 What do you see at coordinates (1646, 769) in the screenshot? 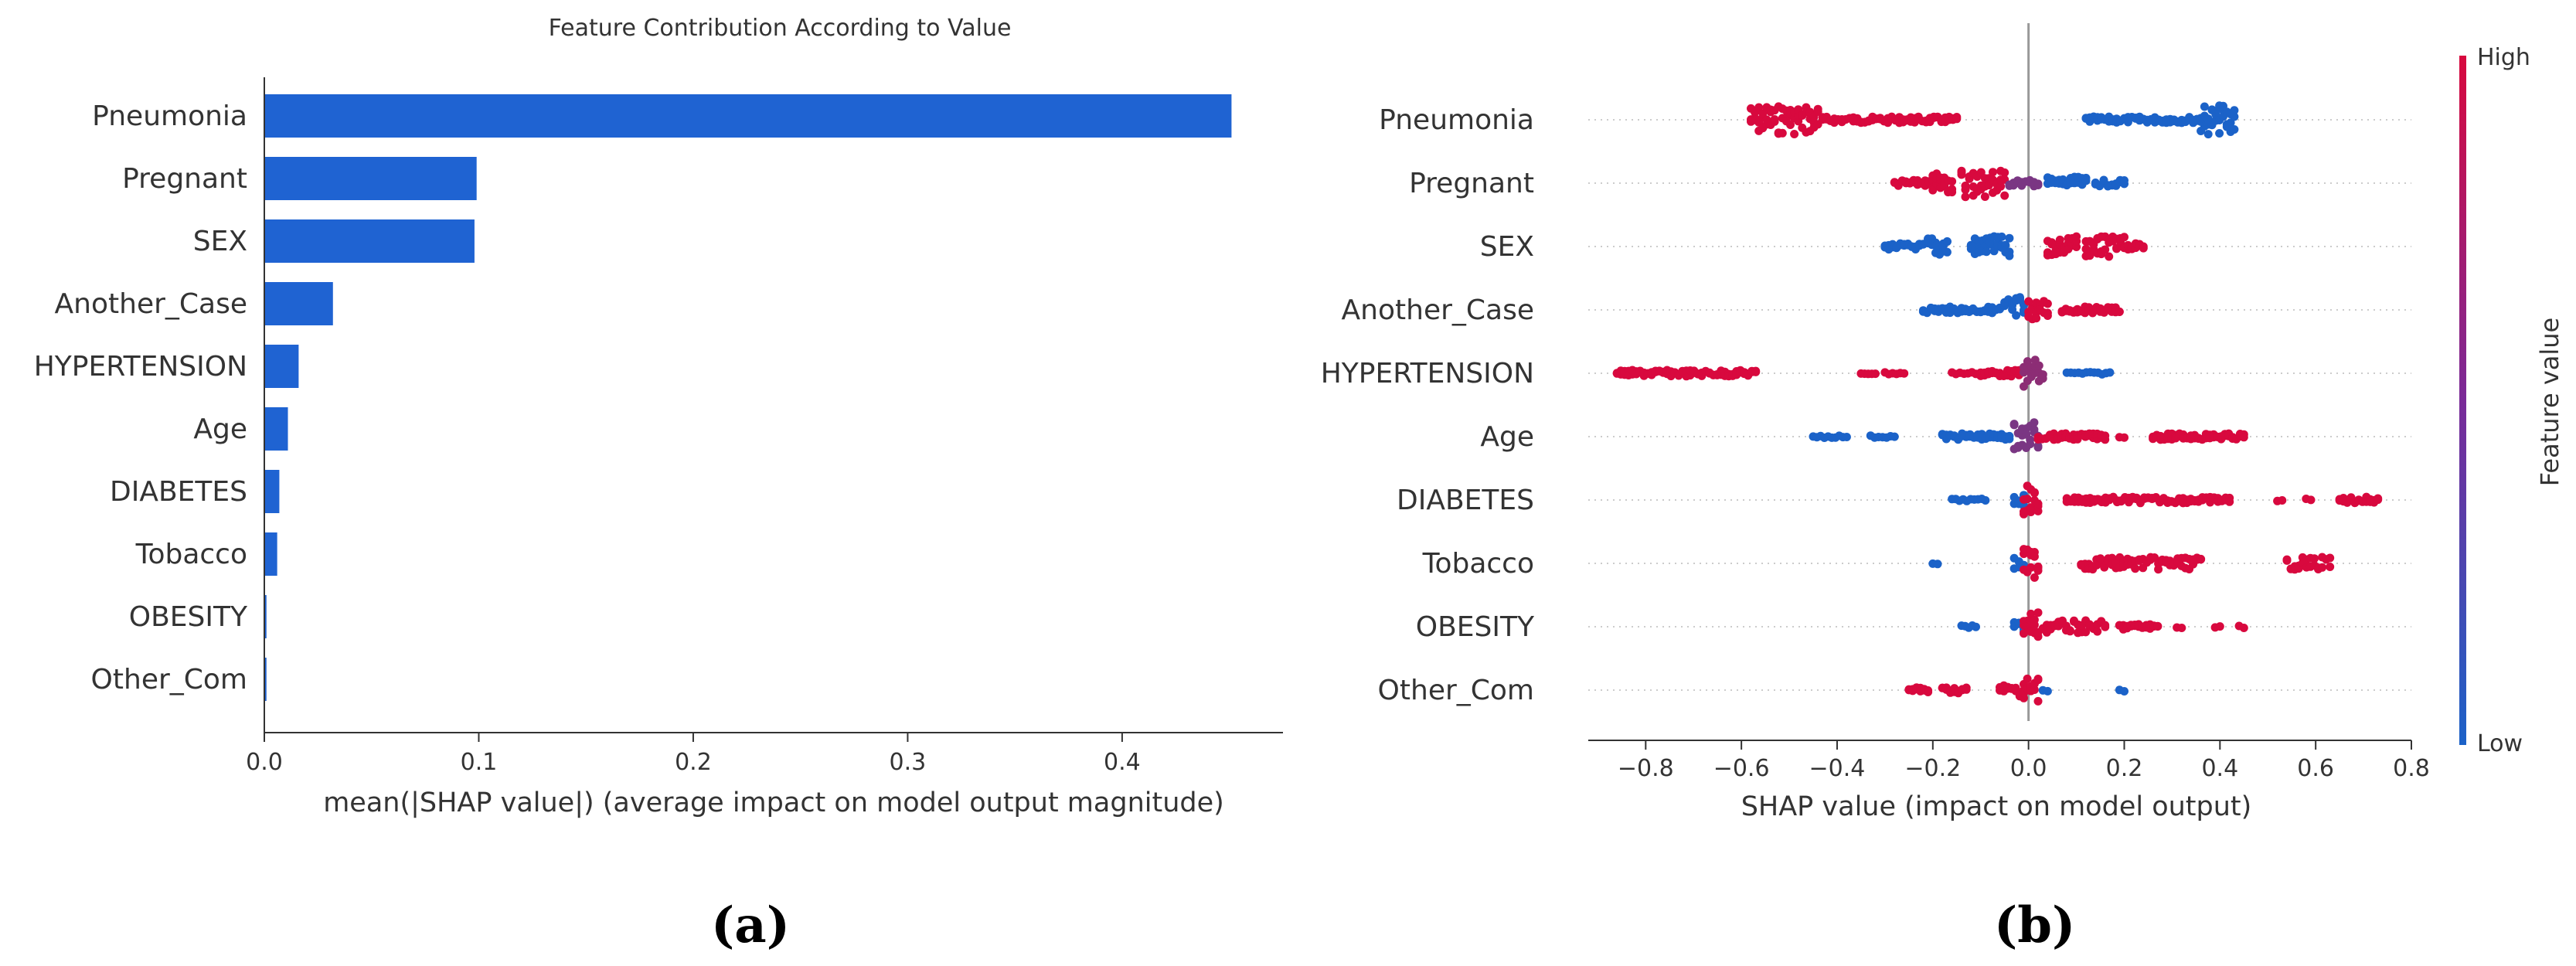
I see `x-tick-label: −0.8` at bounding box center [1646, 769].